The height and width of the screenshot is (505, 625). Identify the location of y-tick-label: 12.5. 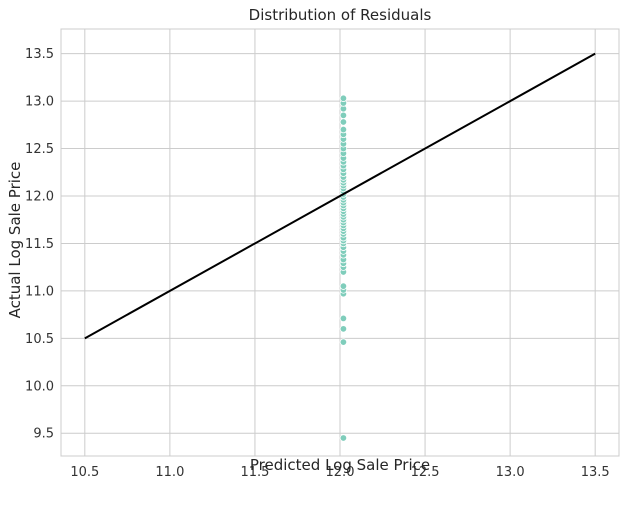
(39, 149).